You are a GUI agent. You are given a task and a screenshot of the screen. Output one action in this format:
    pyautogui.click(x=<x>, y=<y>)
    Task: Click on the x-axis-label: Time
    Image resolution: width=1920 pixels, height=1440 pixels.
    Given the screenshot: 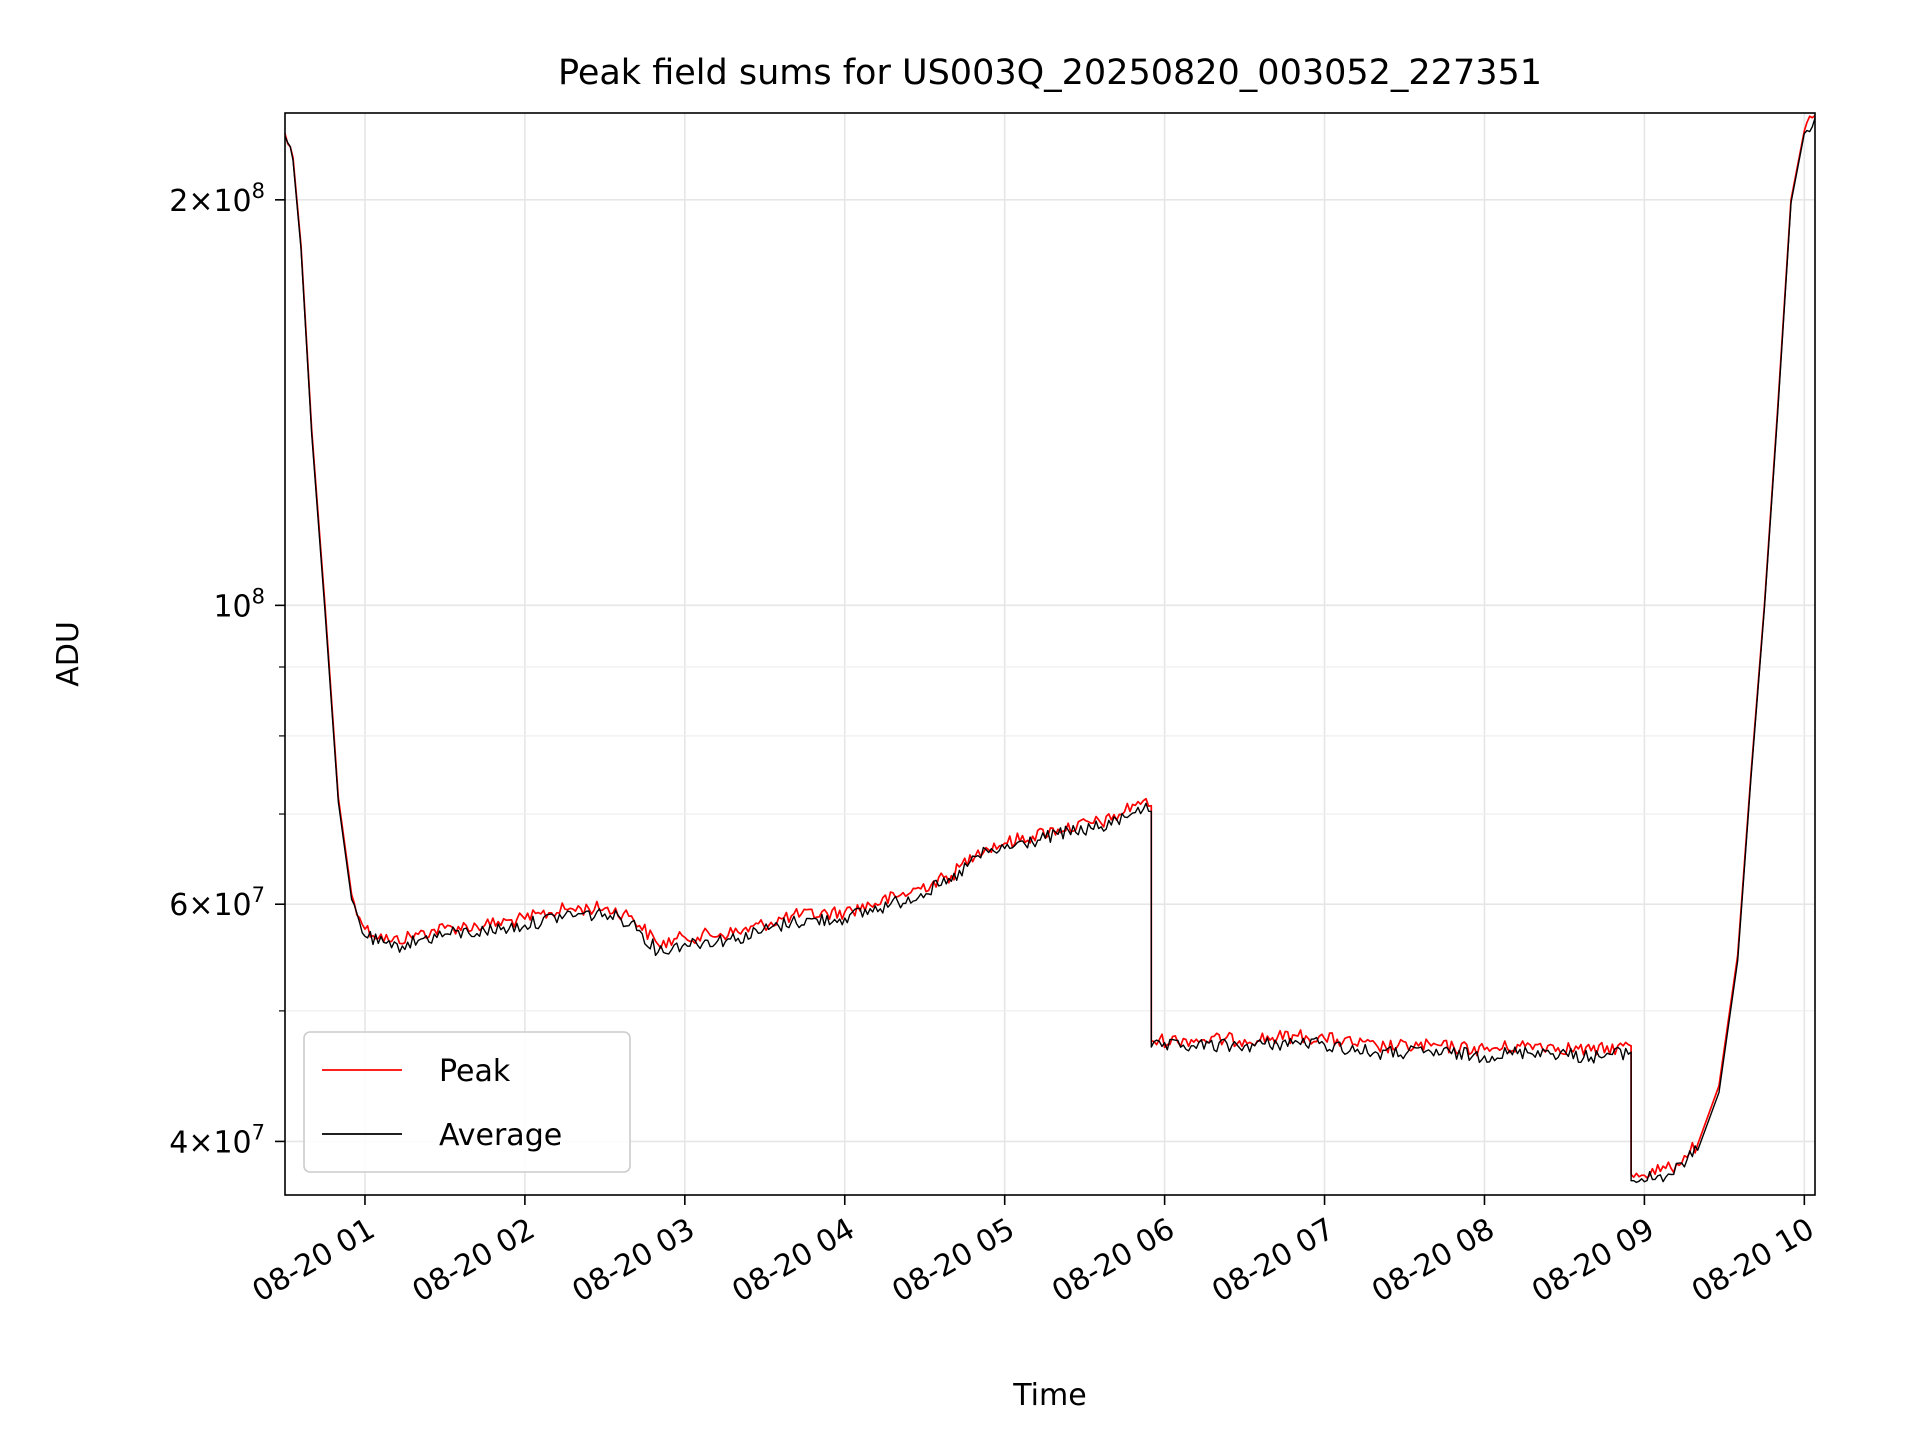 What is the action you would take?
    pyautogui.click(x=1049, y=1395)
    